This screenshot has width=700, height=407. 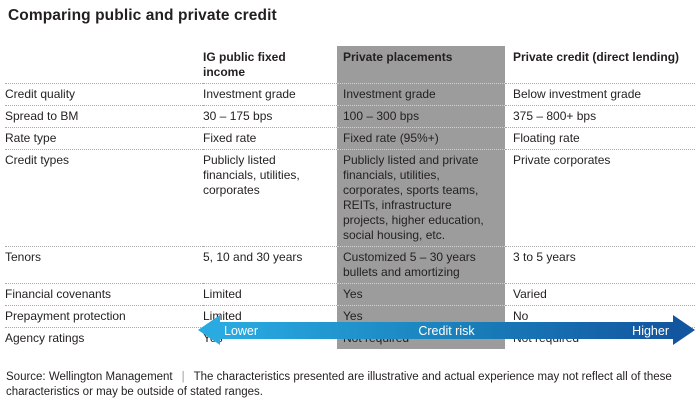 I want to click on row-label: Credit types, so click(x=104, y=198).